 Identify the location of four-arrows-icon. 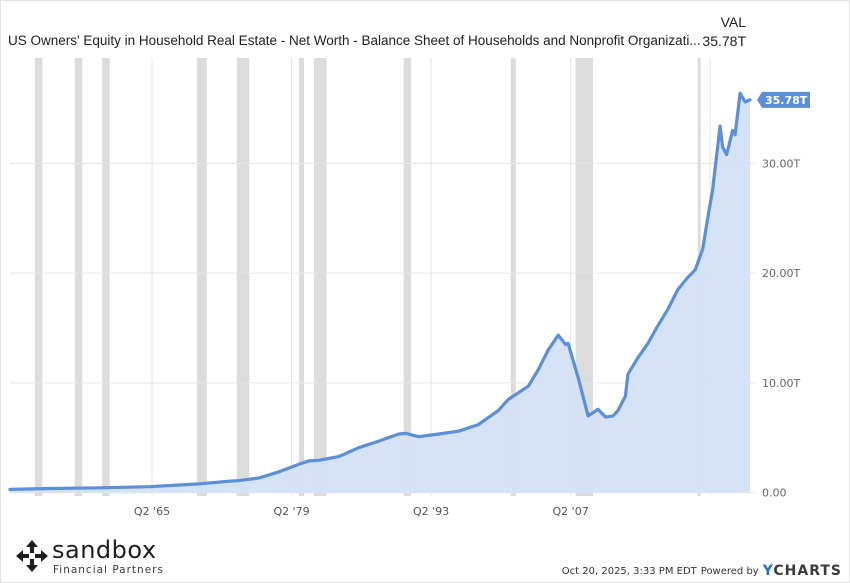
(32, 556).